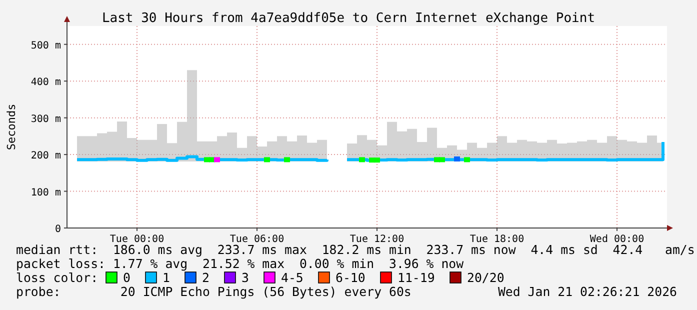 Image resolution: width=697 pixels, height=310 pixels. What do you see at coordinates (351, 277) in the screenshot?
I see `legend-label: 6-10` at bounding box center [351, 277].